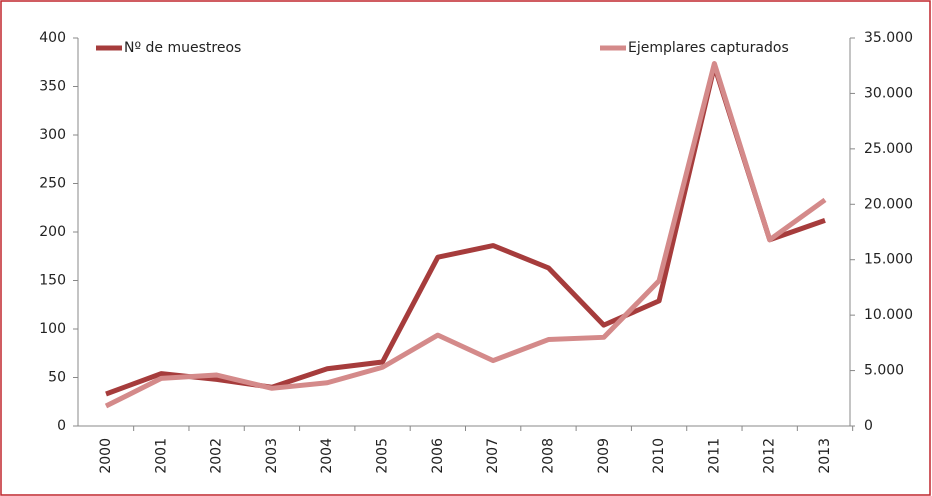  Describe the element at coordinates (604, 456) in the screenshot. I see `x-tick-label: 2009` at that location.